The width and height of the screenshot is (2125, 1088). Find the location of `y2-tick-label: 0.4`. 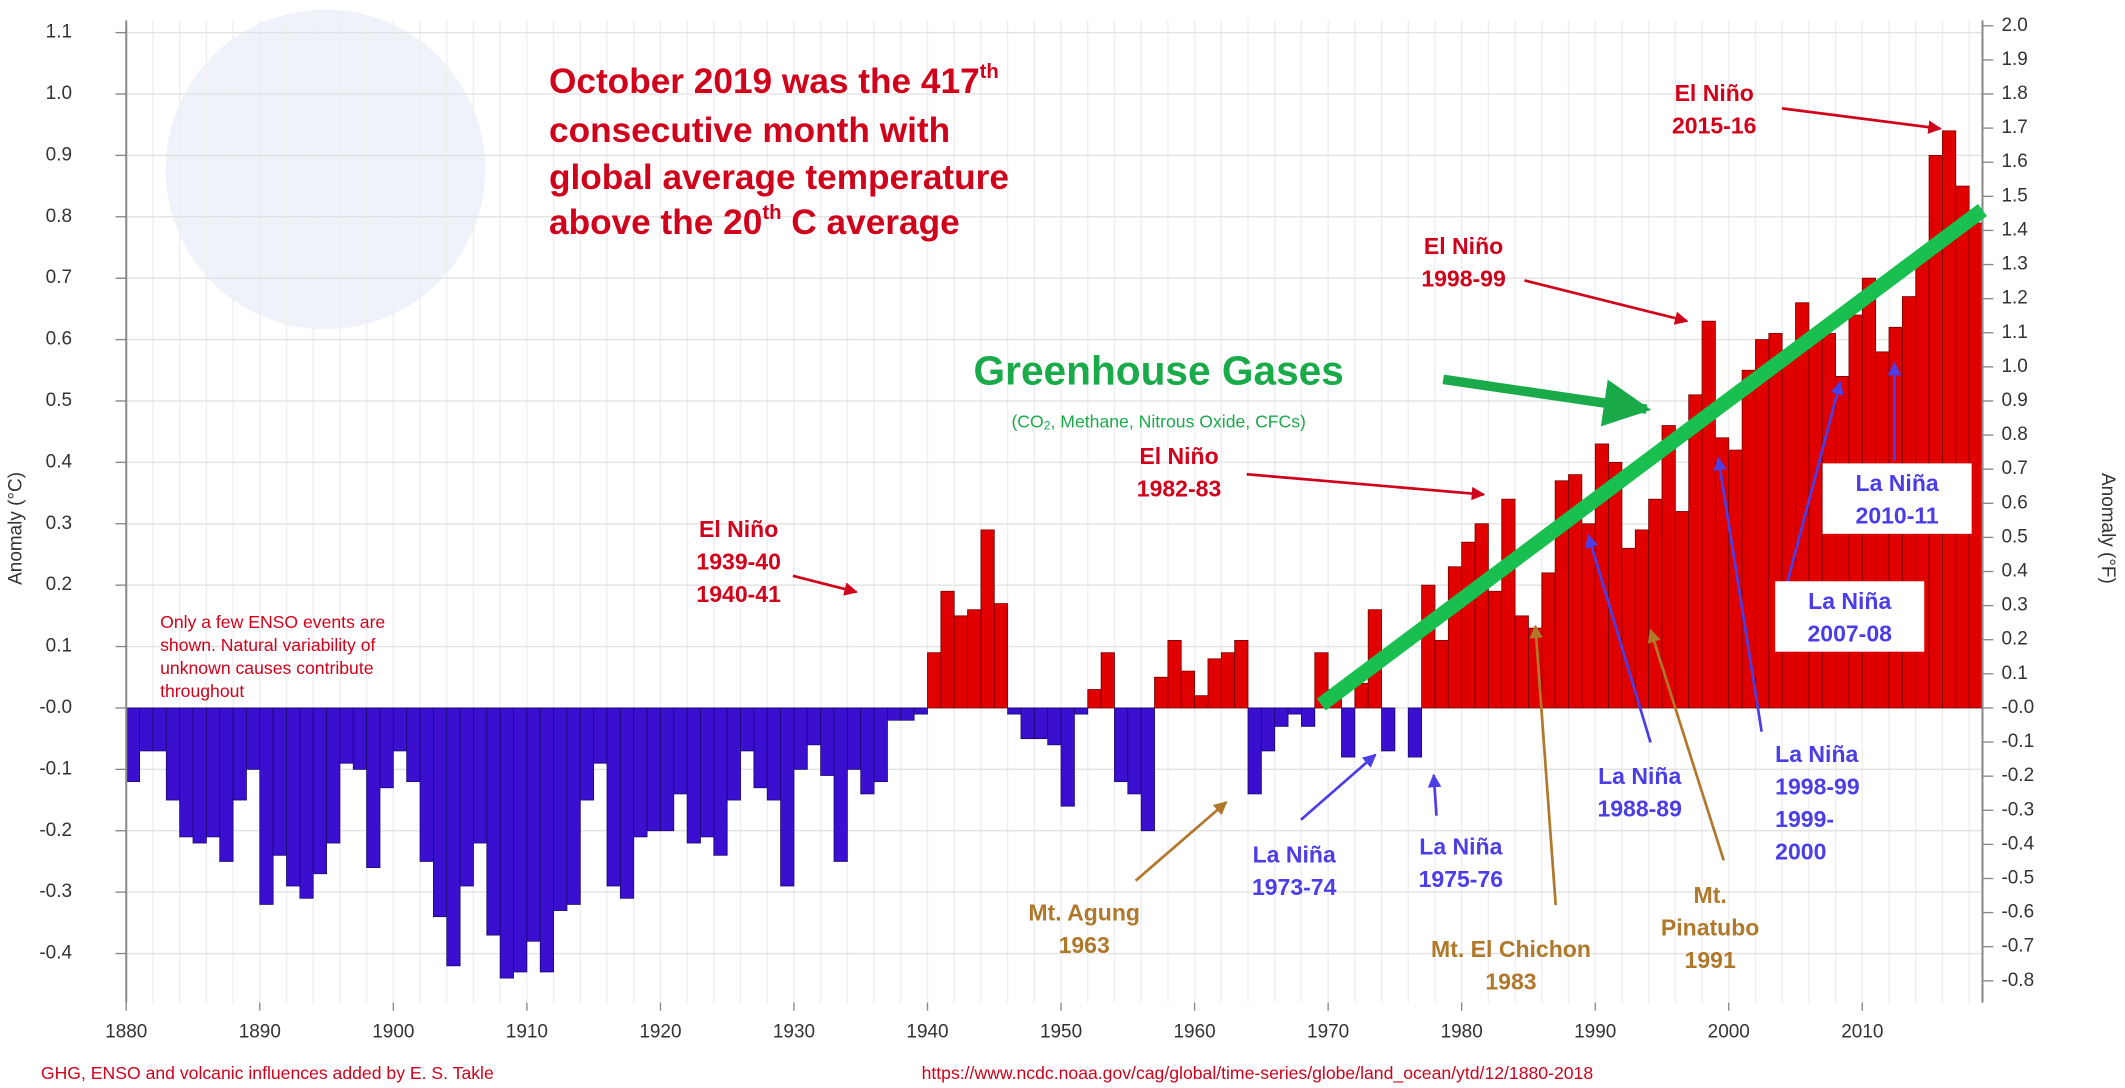

y2-tick-label: 0.4 is located at coordinates (2014, 571).